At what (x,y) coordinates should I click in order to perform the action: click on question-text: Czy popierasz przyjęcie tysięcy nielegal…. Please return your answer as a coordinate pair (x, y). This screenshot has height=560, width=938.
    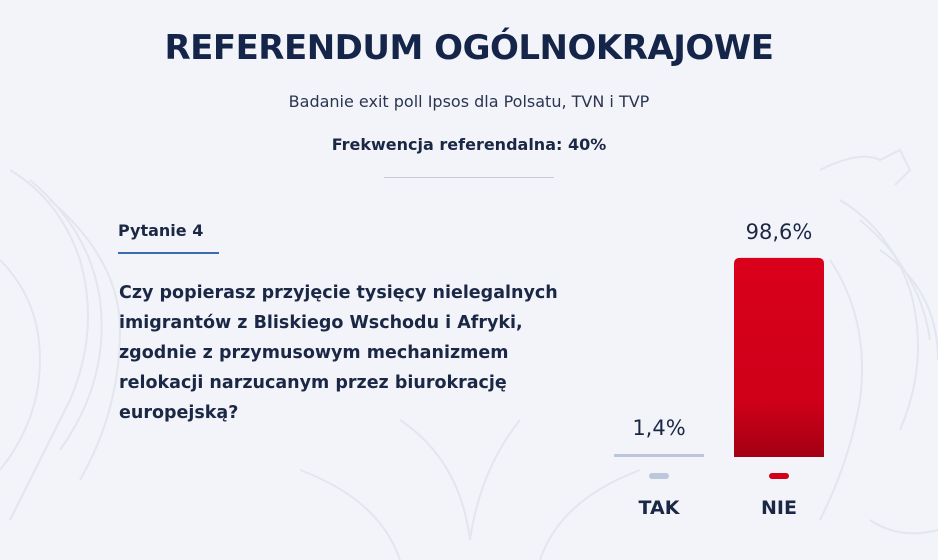
    Looking at the image, I should click on (338, 353).